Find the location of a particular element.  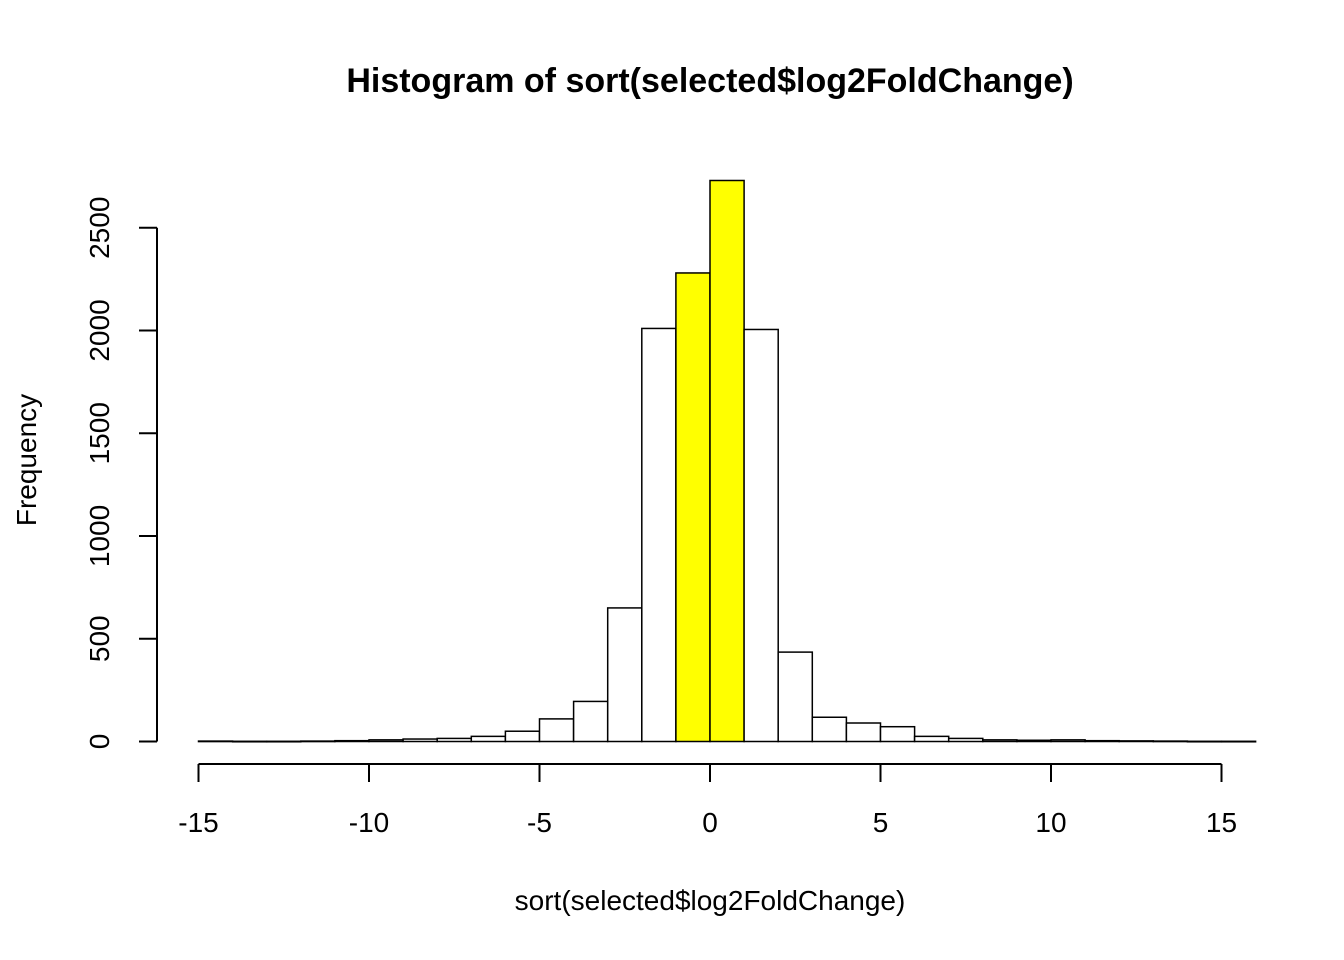

x-tick-label: -10 is located at coordinates (369, 822).